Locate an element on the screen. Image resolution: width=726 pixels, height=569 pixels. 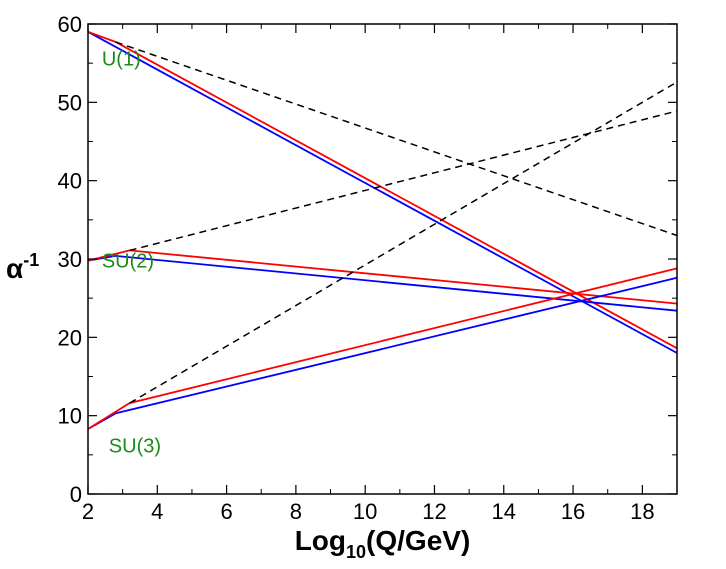
annotation-0: U(1) is located at coordinates (121, 60).